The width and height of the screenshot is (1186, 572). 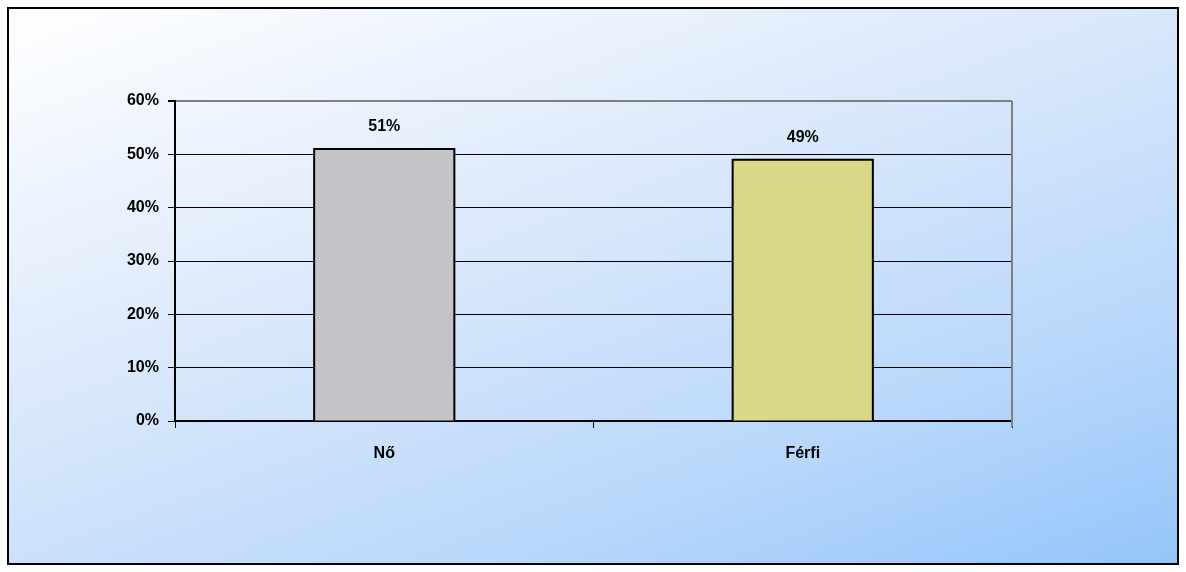 What do you see at coordinates (142, 100) in the screenshot?
I see `y-tick-label: 60%` at bounding box center [142, 100].